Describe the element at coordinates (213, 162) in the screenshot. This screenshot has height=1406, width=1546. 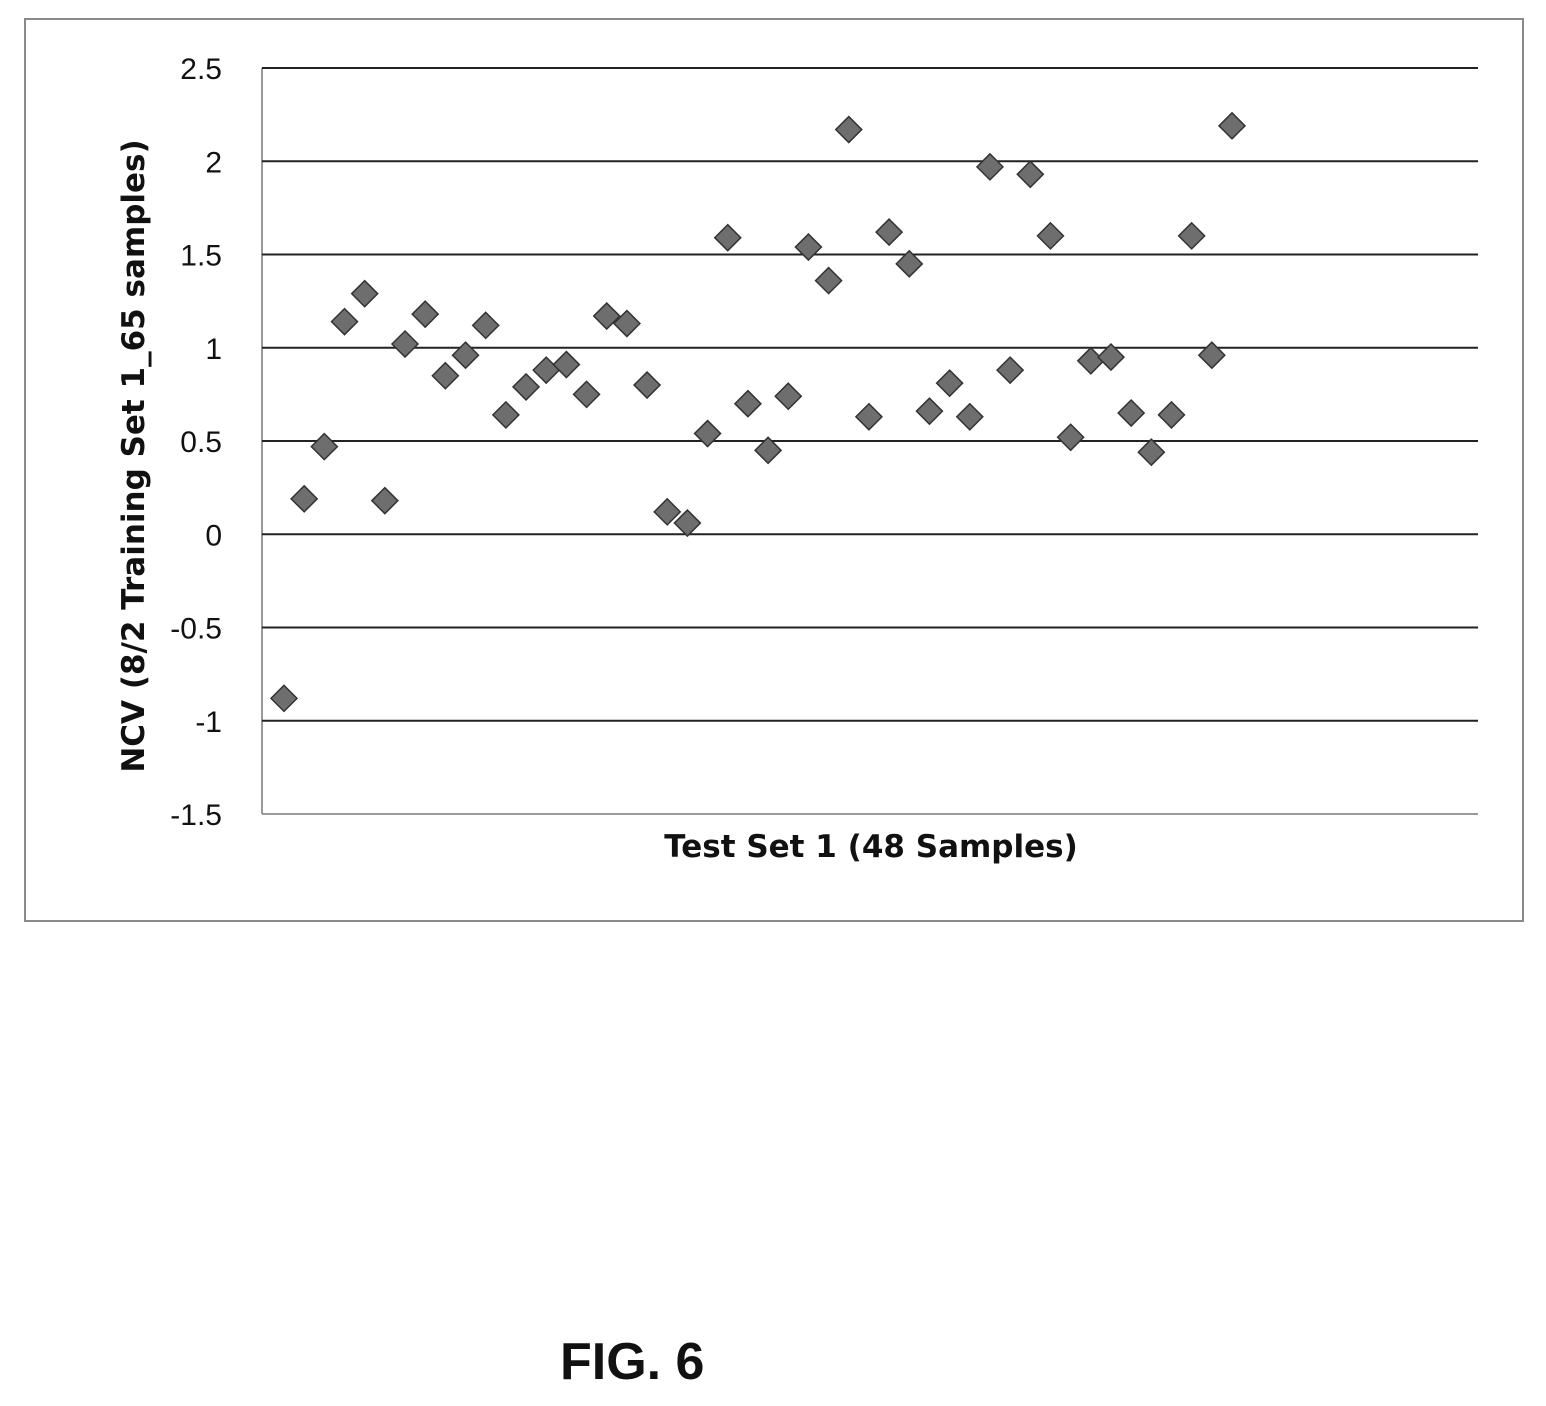
I see `y-tick-label: 2` at that location.